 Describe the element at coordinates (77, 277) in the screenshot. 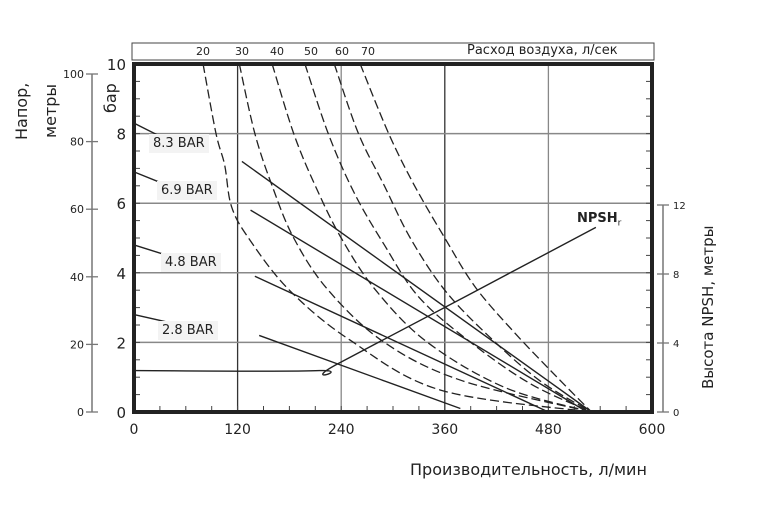

I see `meters-tick-label: 40` at that location.